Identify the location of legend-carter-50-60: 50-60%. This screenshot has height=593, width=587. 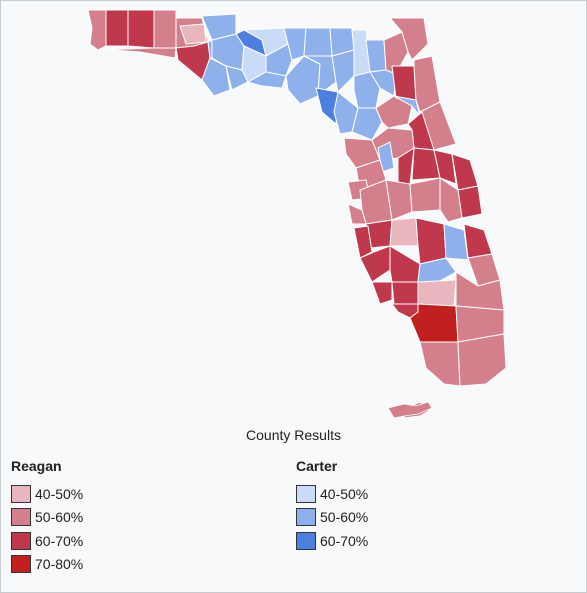
(332, 518).